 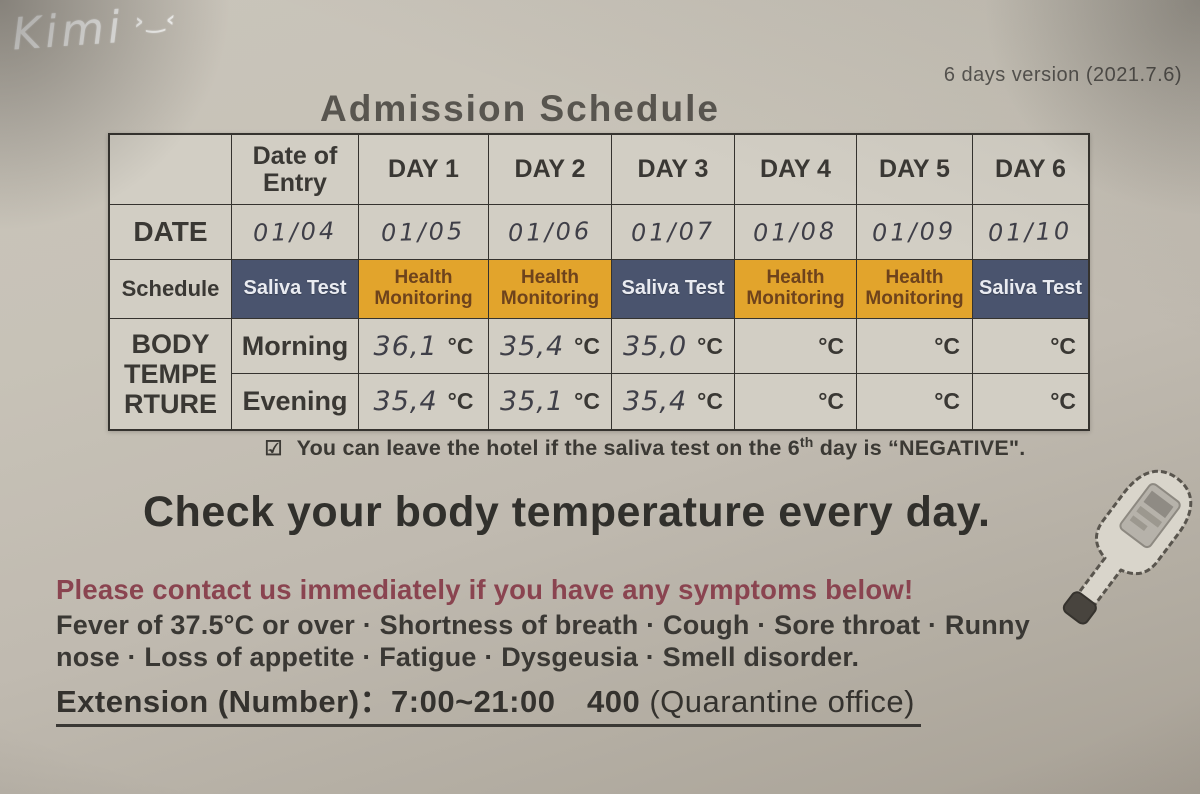 What do you see at coordinates (915, 401) in the screenshot?
I see `temperature-cell-evening-day-5: °C` at bounding box center [915, 401].